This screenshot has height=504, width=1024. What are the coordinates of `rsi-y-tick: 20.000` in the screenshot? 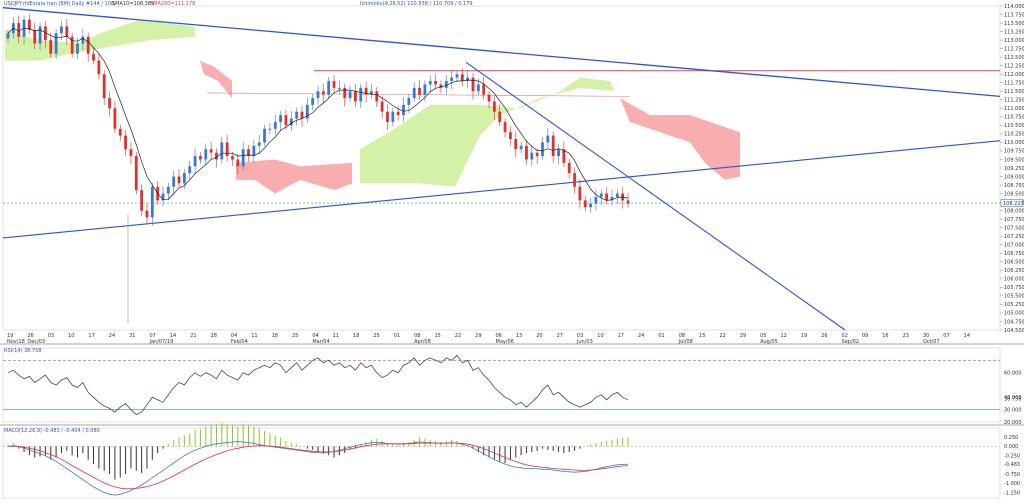 It's located at (1013, 423).